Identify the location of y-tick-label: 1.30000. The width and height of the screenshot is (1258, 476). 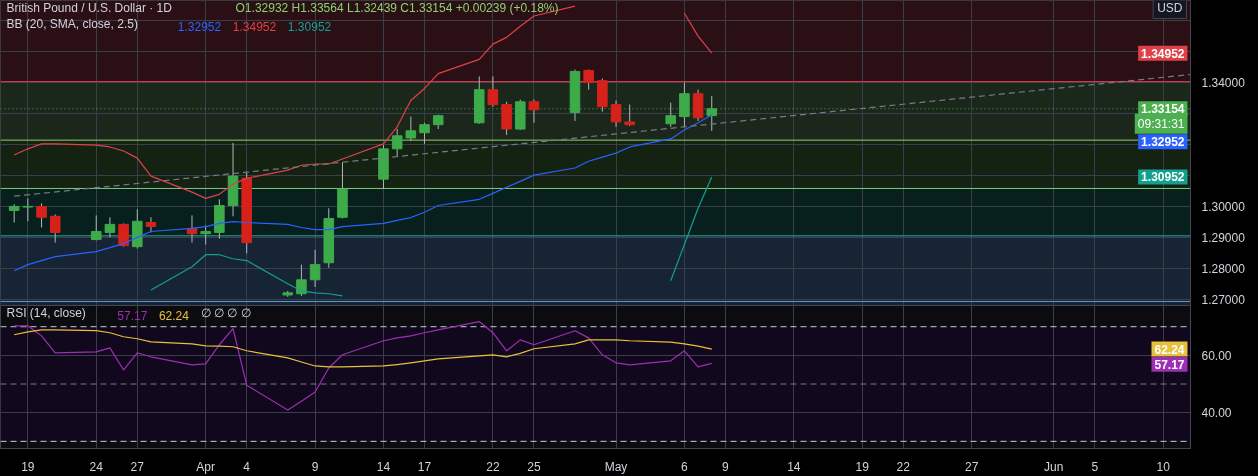
(1223, 206).